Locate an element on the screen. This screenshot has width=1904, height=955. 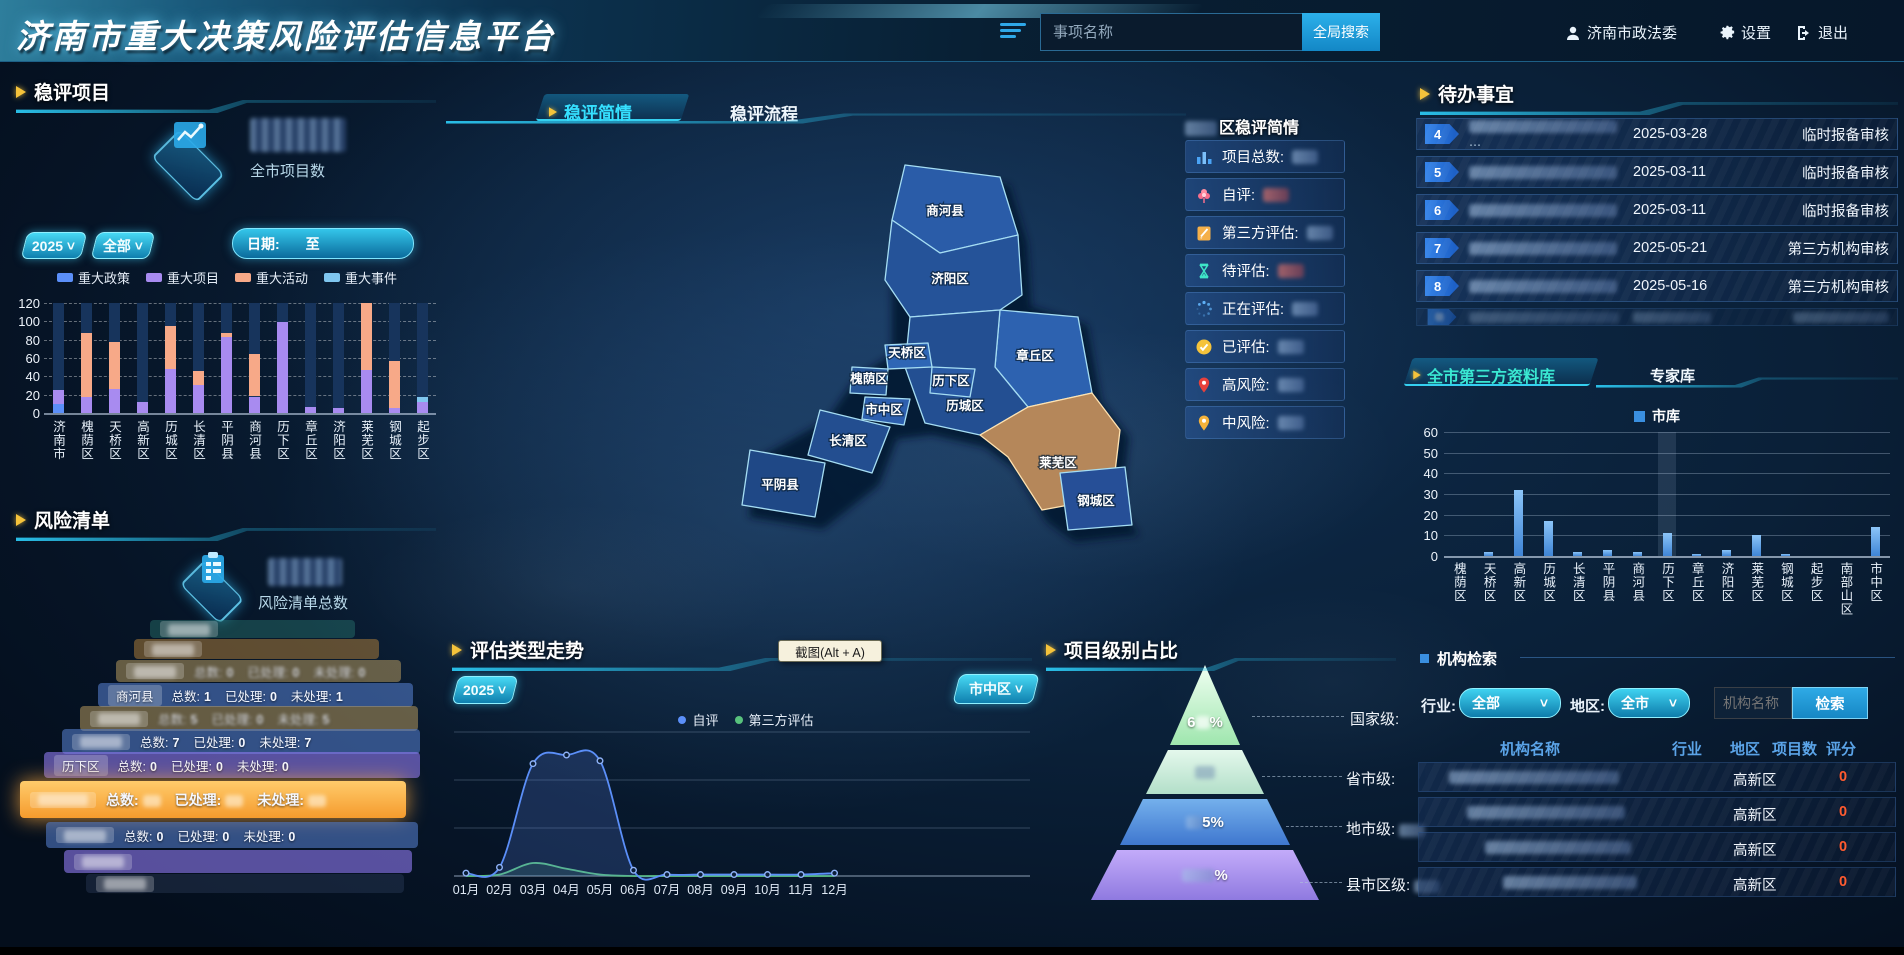
projects-year-select: 2025 ˅ is located at coordinates (54, 245).